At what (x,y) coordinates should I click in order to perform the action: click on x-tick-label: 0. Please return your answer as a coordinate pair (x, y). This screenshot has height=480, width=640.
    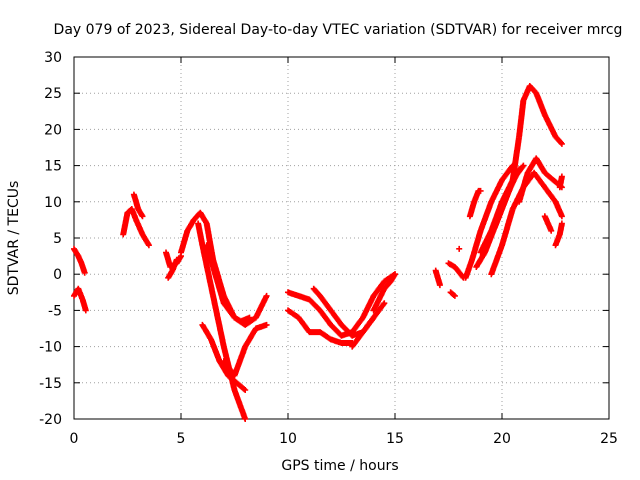
    Looking at the image, I should click on (74, 439).